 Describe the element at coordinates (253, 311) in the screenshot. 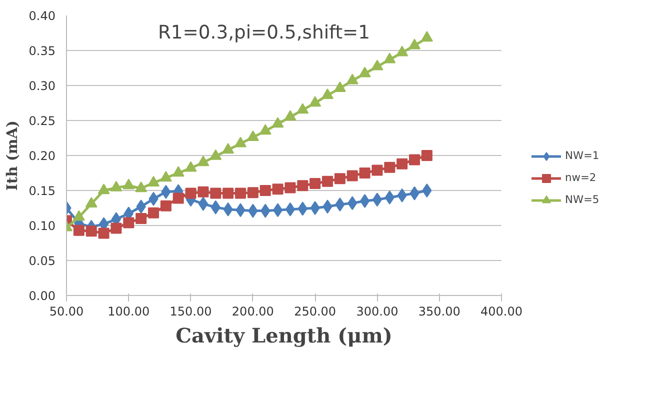

I see `x-tick-label: 200.00` at that location.